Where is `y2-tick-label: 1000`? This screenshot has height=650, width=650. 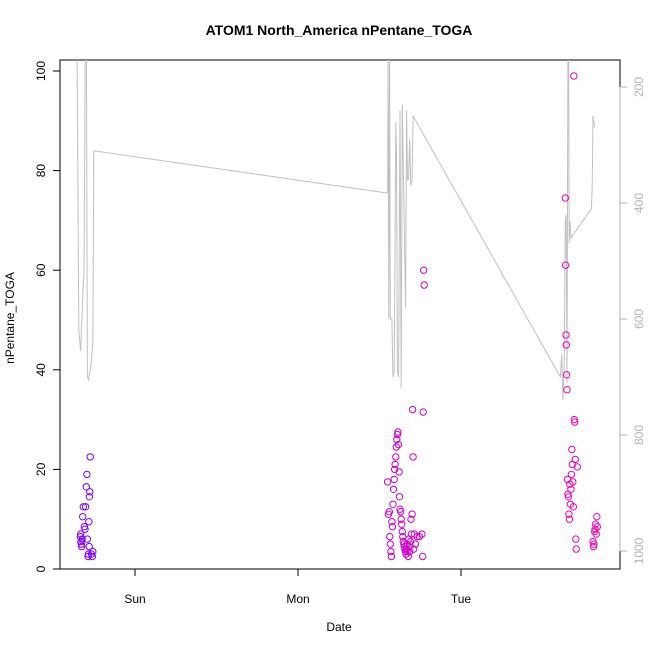 y2-tick-label: 1000 is located at coordinates (639, 550).